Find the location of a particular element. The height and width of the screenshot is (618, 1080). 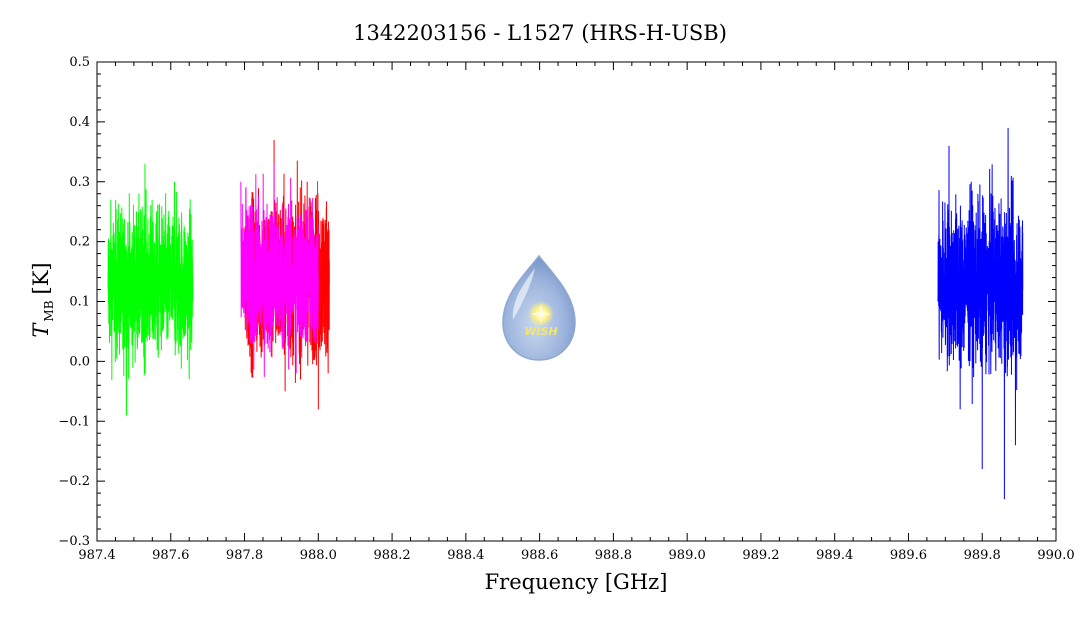

y-tick-label: 0.2 is located at coordinates (79, 242).